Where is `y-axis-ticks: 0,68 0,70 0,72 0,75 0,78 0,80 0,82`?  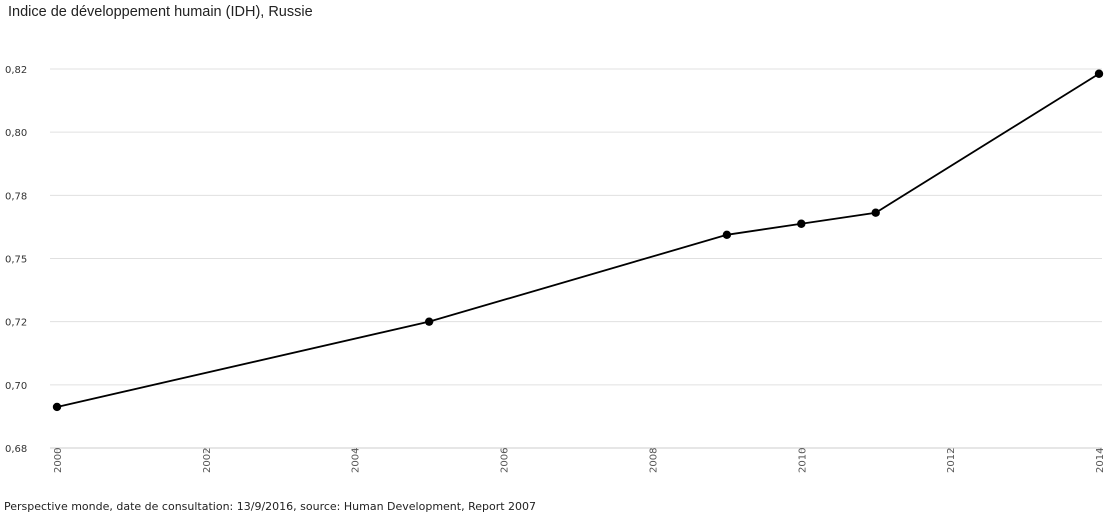
y-axis-ticks: 0,68 0,70 0,72 0,75 0,78 0,80 0,82 is located at coordinates (16, 260).